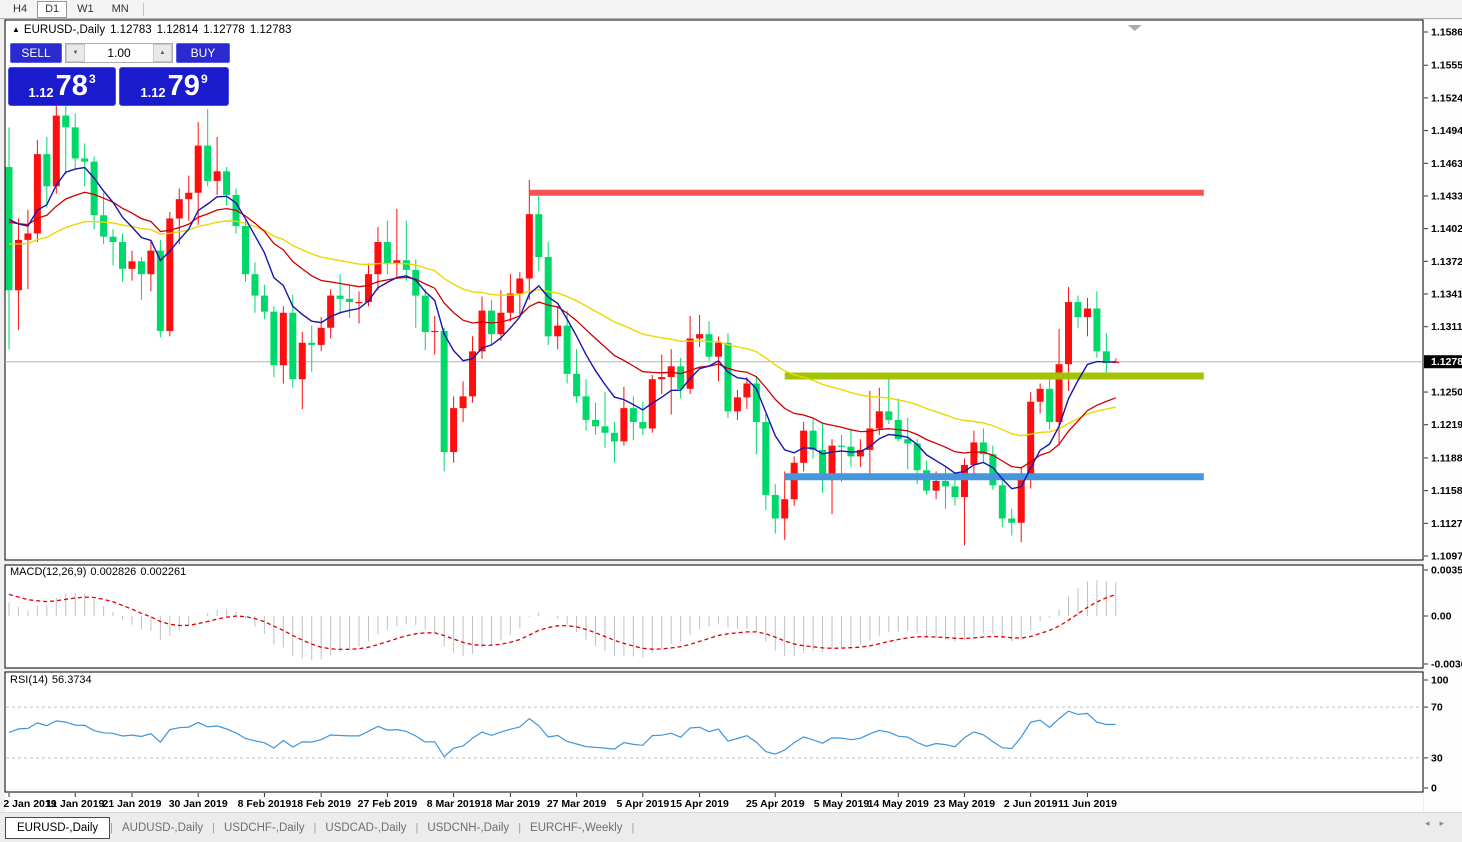 This screenshot has width=1462, height=842. Describe the element at coordinates (20, 9) in the screenshot. I see `timeframe-button-h4: H4` at that location.